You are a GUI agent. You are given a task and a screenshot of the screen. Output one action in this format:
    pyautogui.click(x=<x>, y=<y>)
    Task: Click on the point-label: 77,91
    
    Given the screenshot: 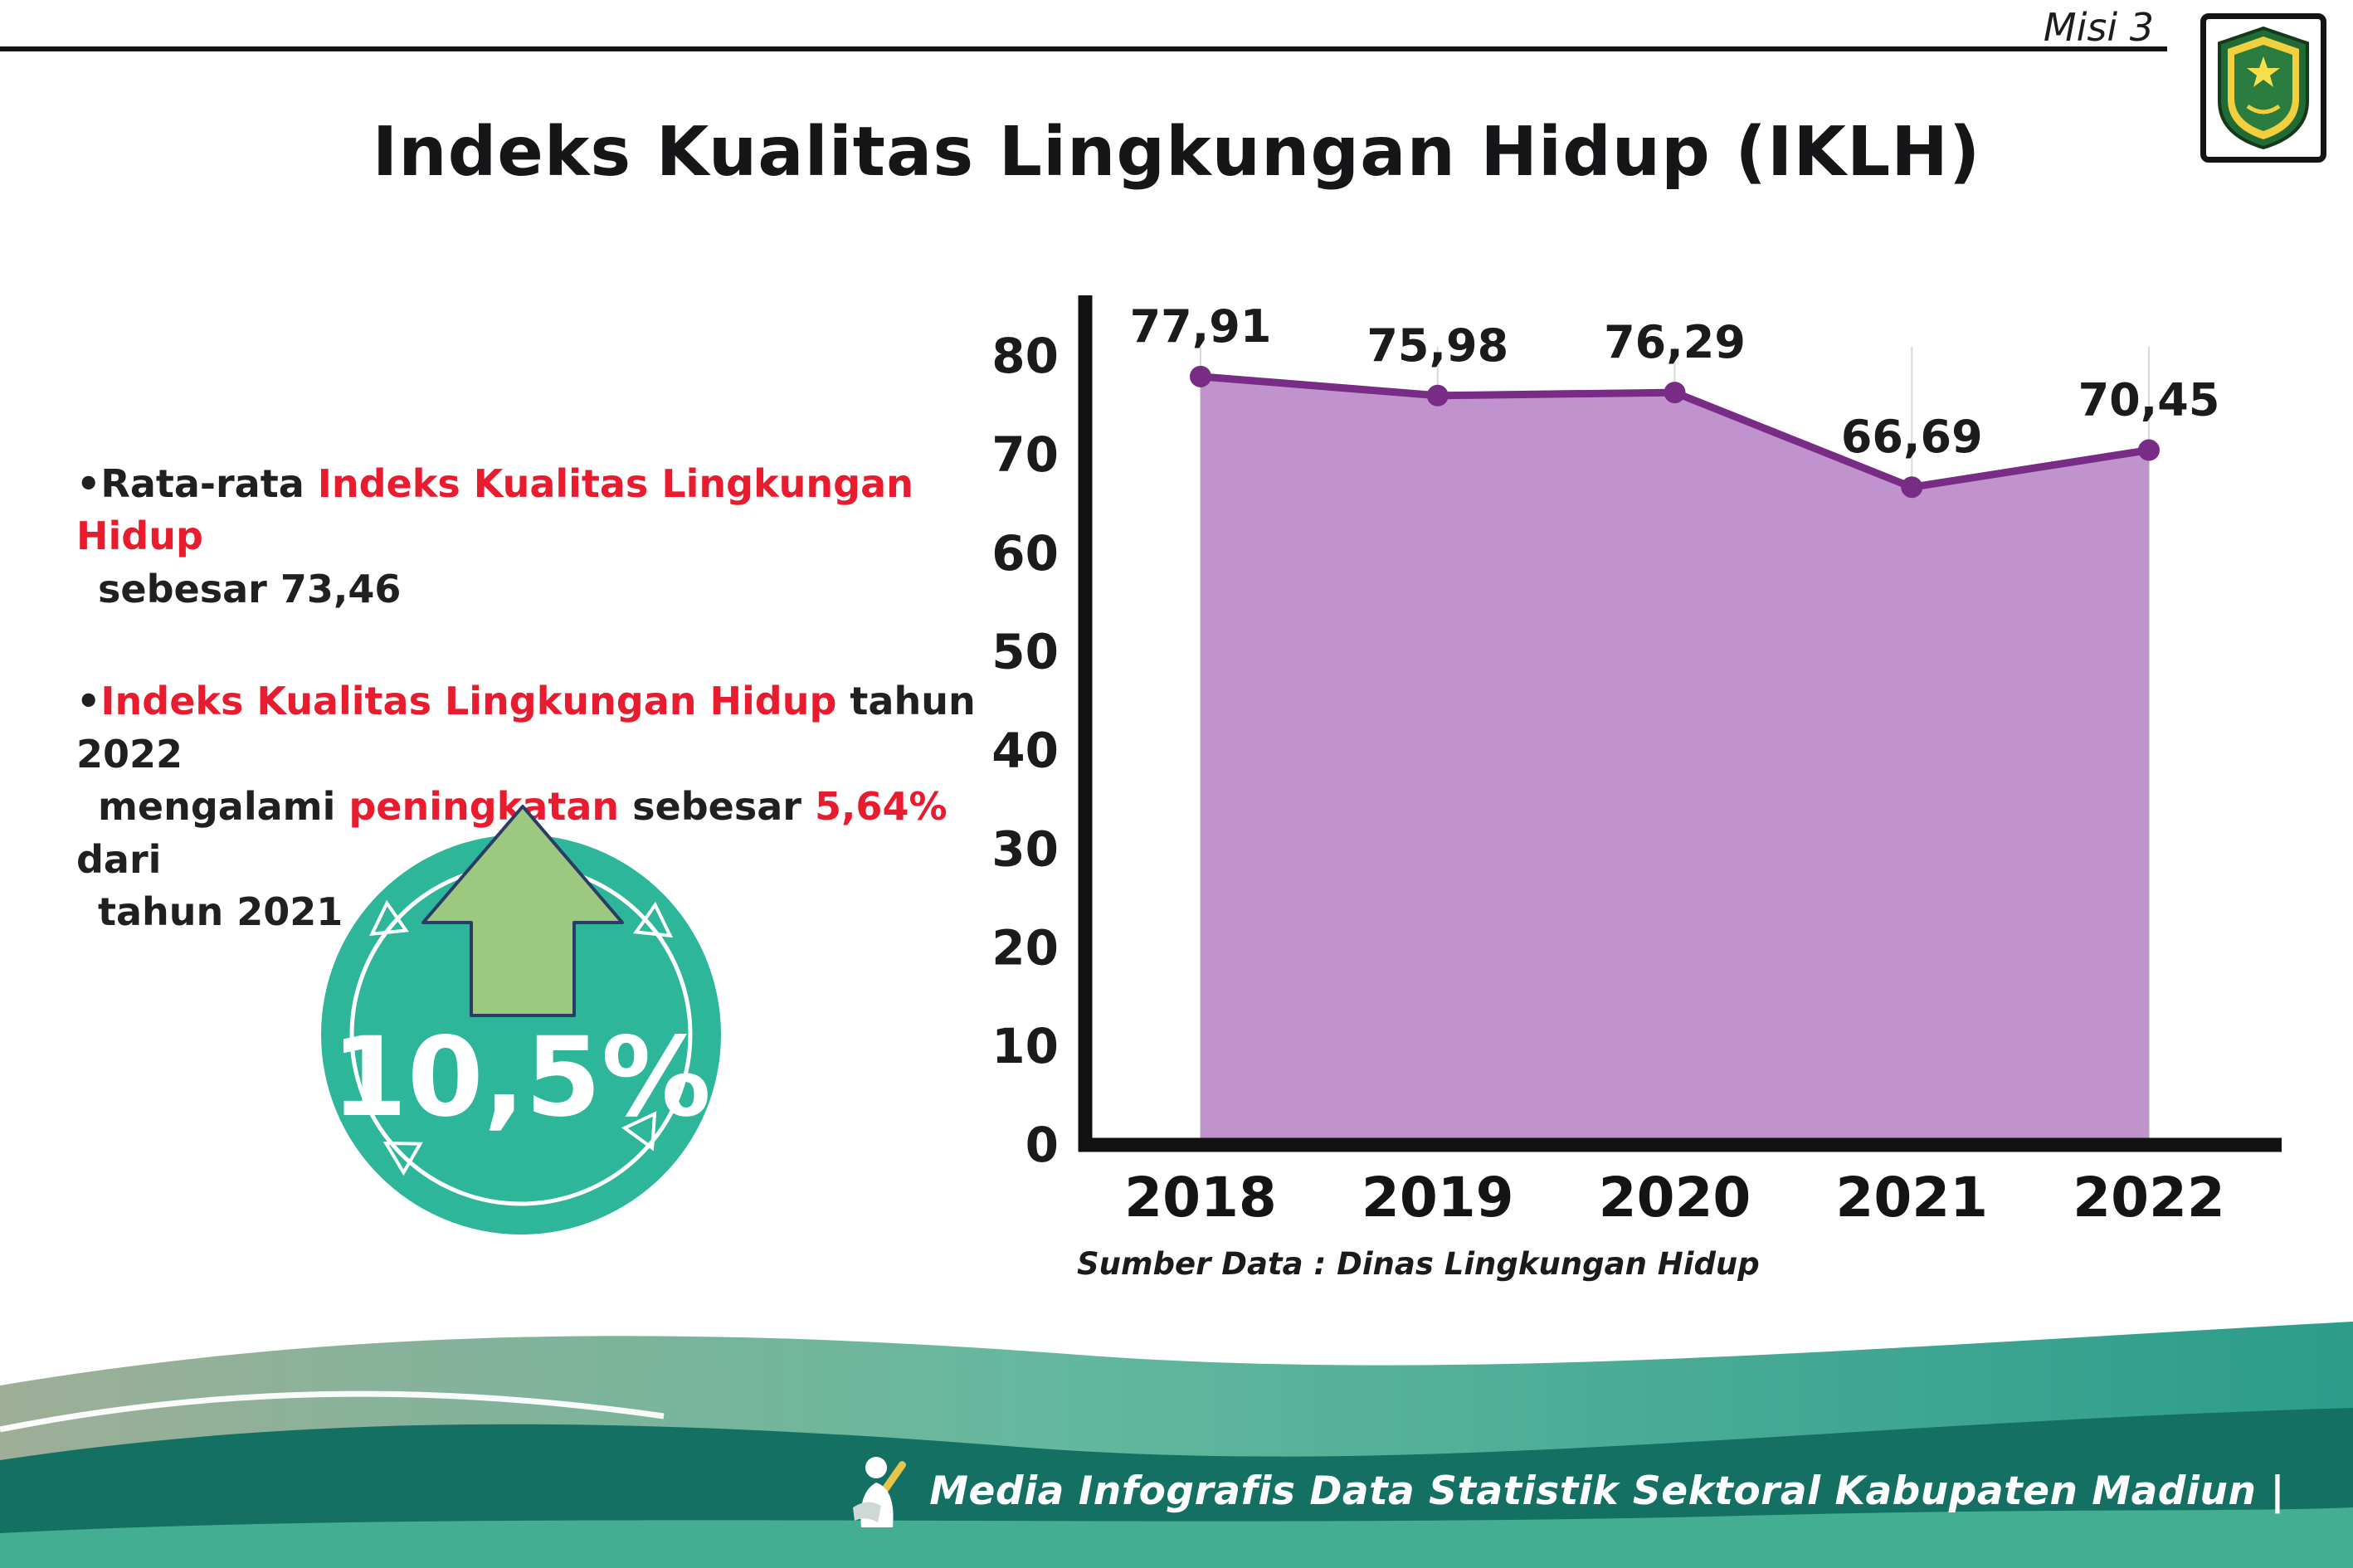 What is the action you would take?
    pyautogui.click(x=1201, y=326)
    